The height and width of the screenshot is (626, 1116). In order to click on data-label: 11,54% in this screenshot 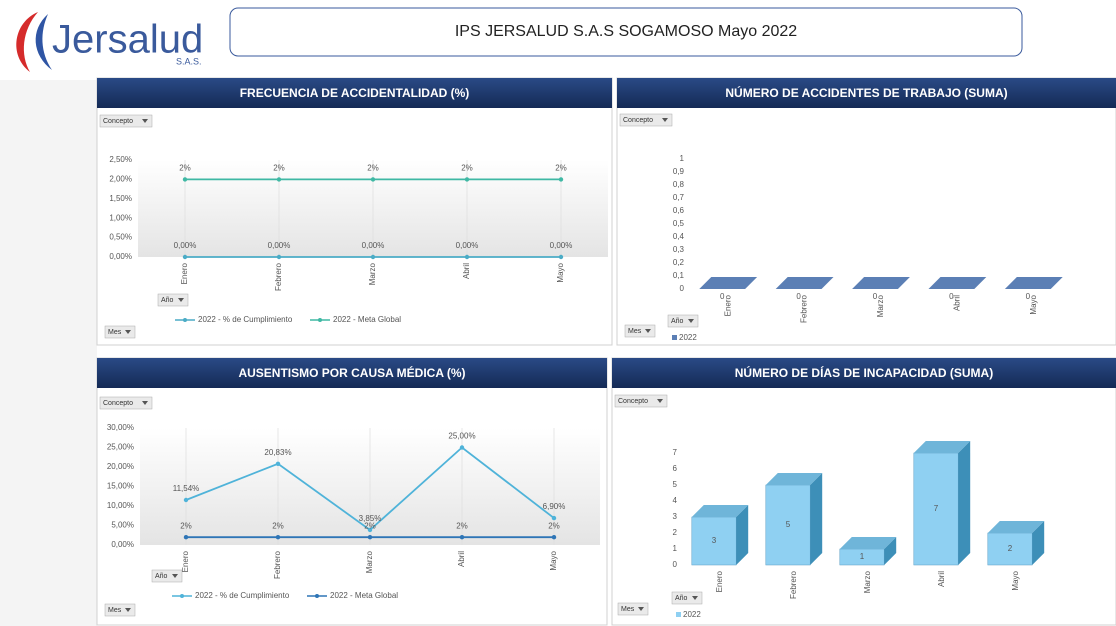, I will do `click(186, 488)`.